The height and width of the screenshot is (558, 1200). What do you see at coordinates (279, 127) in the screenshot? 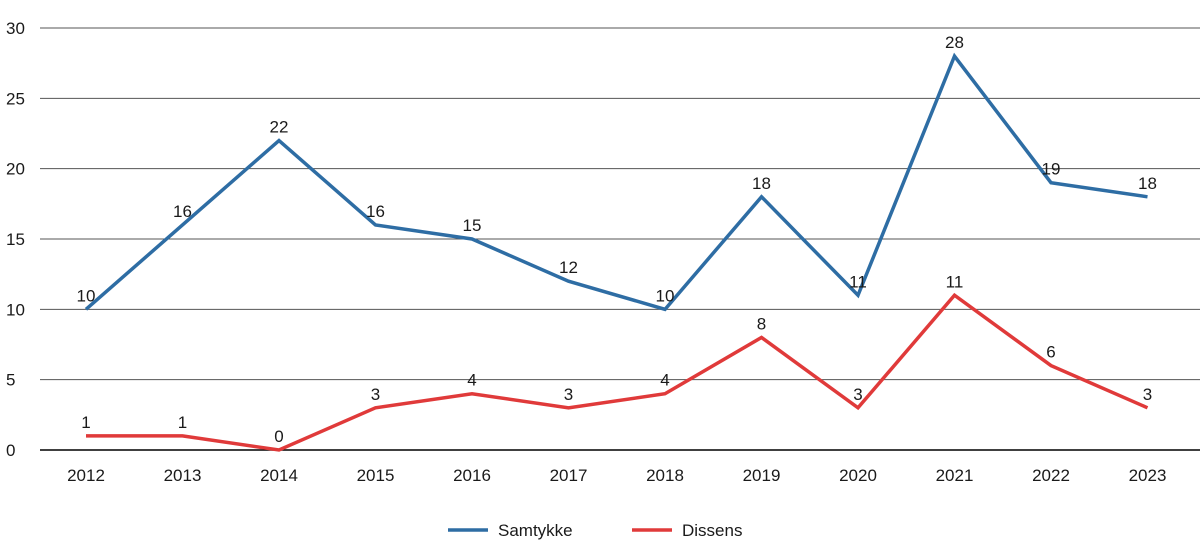
I see `data-label: 22` at bounding box center [279, 127].